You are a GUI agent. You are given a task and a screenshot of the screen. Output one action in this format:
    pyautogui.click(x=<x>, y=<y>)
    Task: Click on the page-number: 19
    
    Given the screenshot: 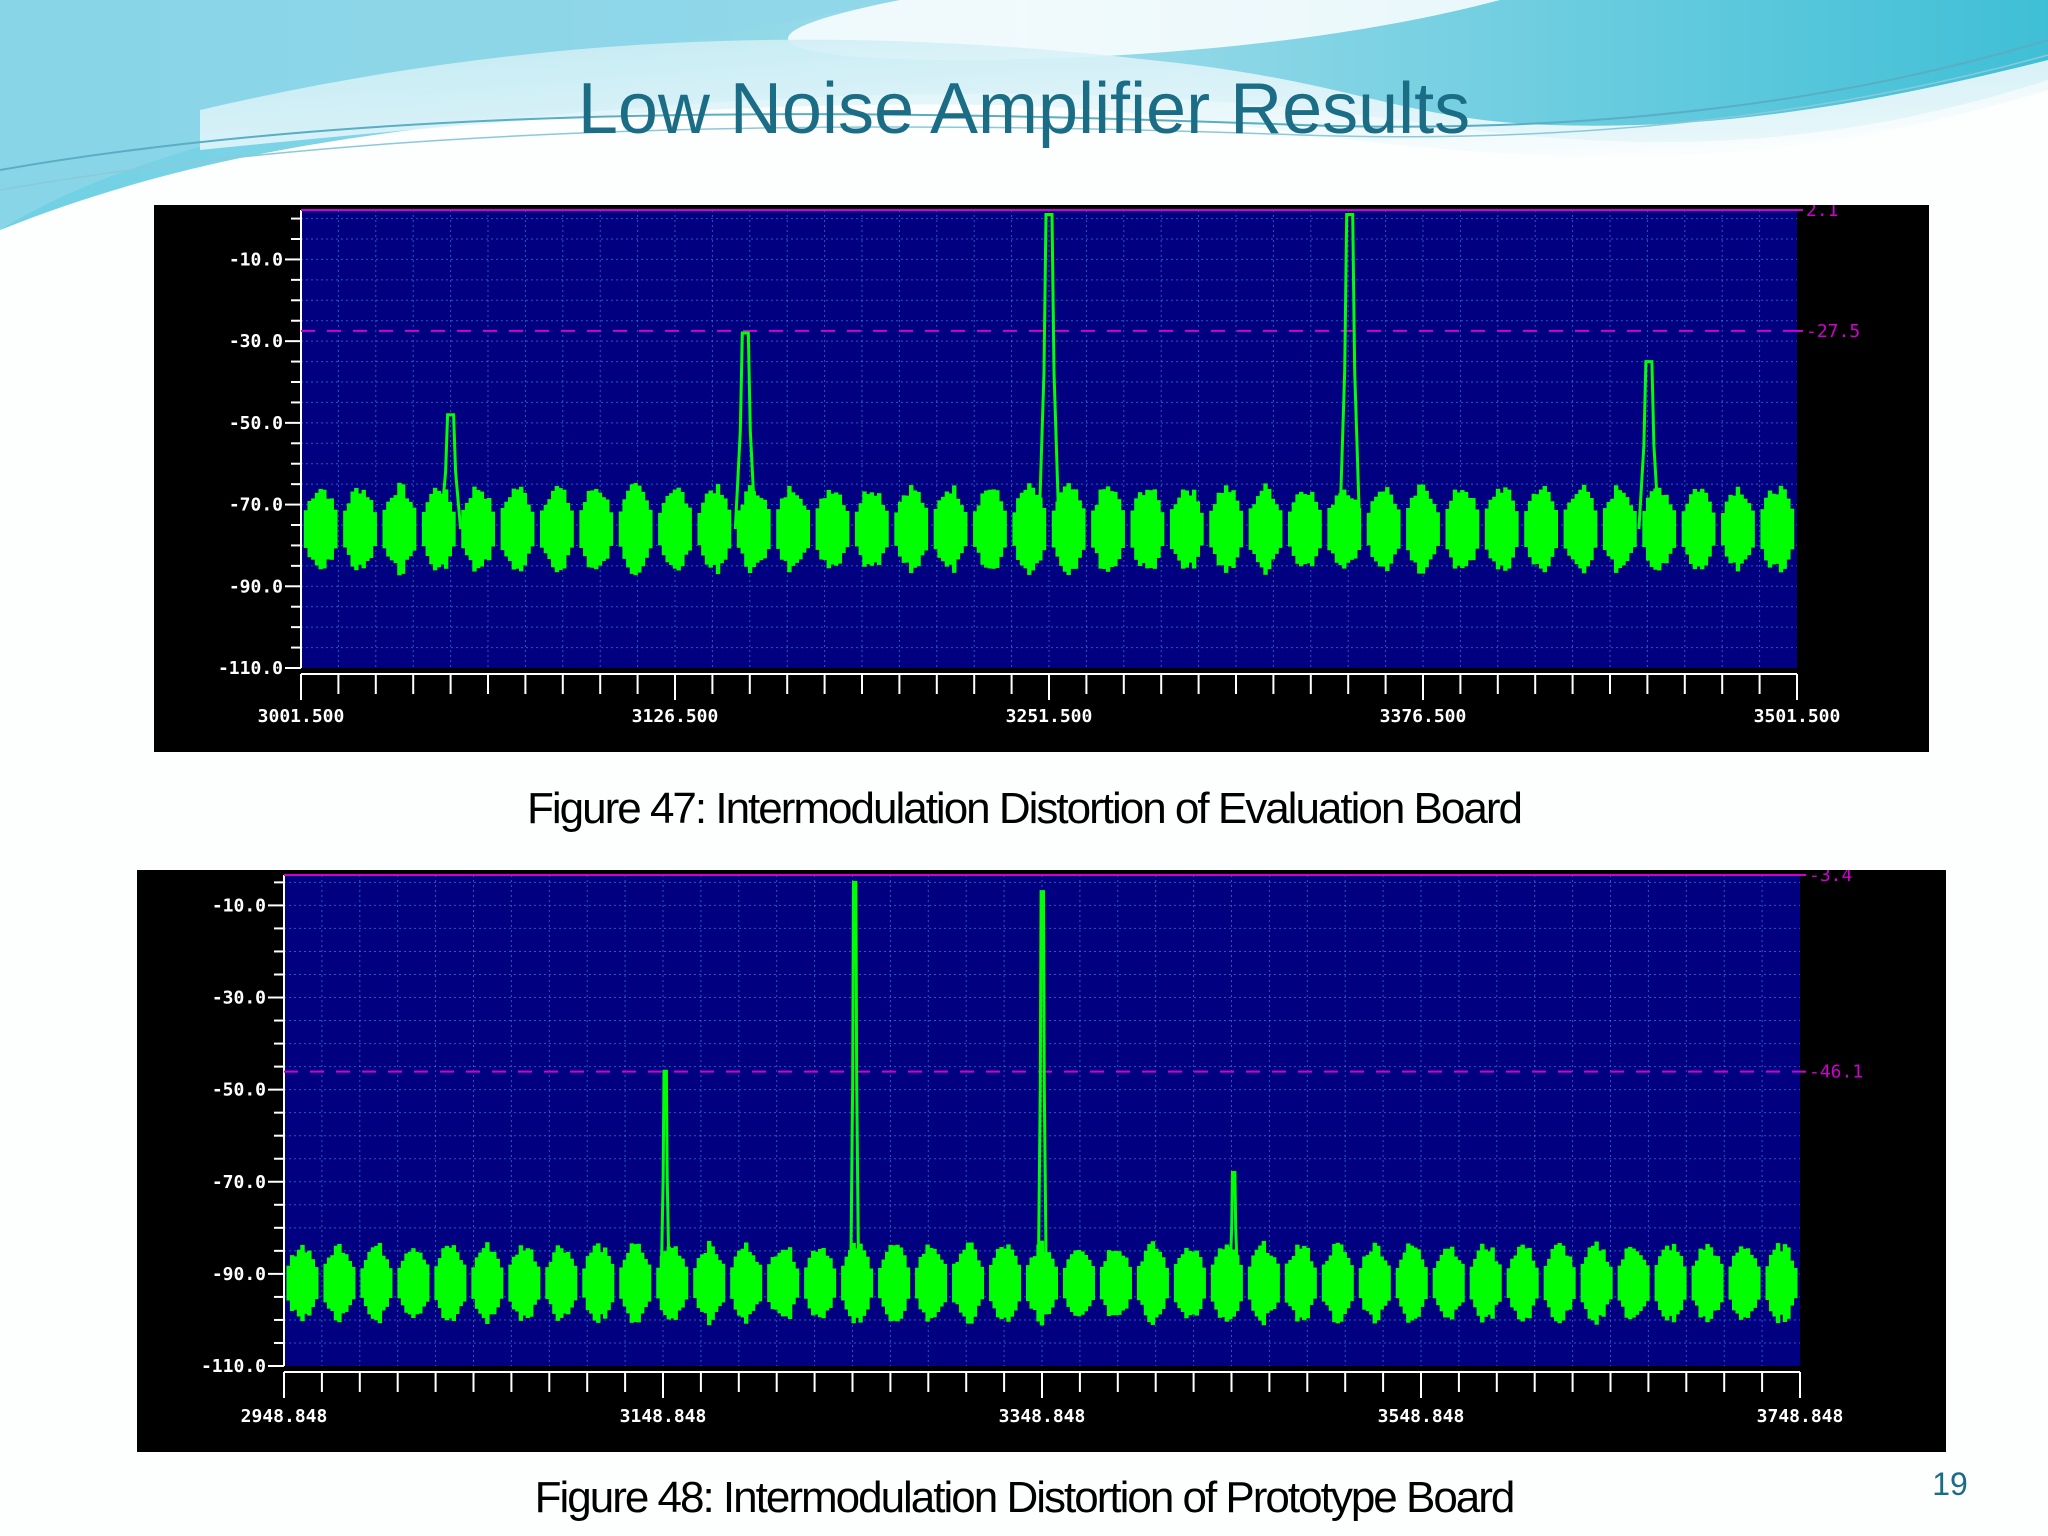 What is the action you would take?
    pyautogui.click(x=1950, y=1484)
    